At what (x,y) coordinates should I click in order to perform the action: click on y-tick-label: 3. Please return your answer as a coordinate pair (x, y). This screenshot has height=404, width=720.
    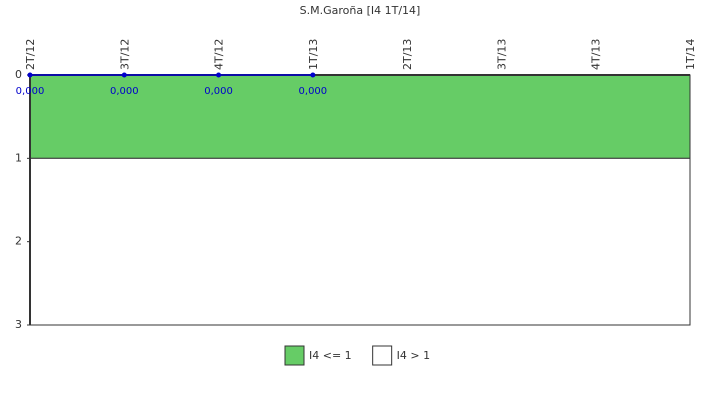
    Looking at the image, I should click on (18, 324).